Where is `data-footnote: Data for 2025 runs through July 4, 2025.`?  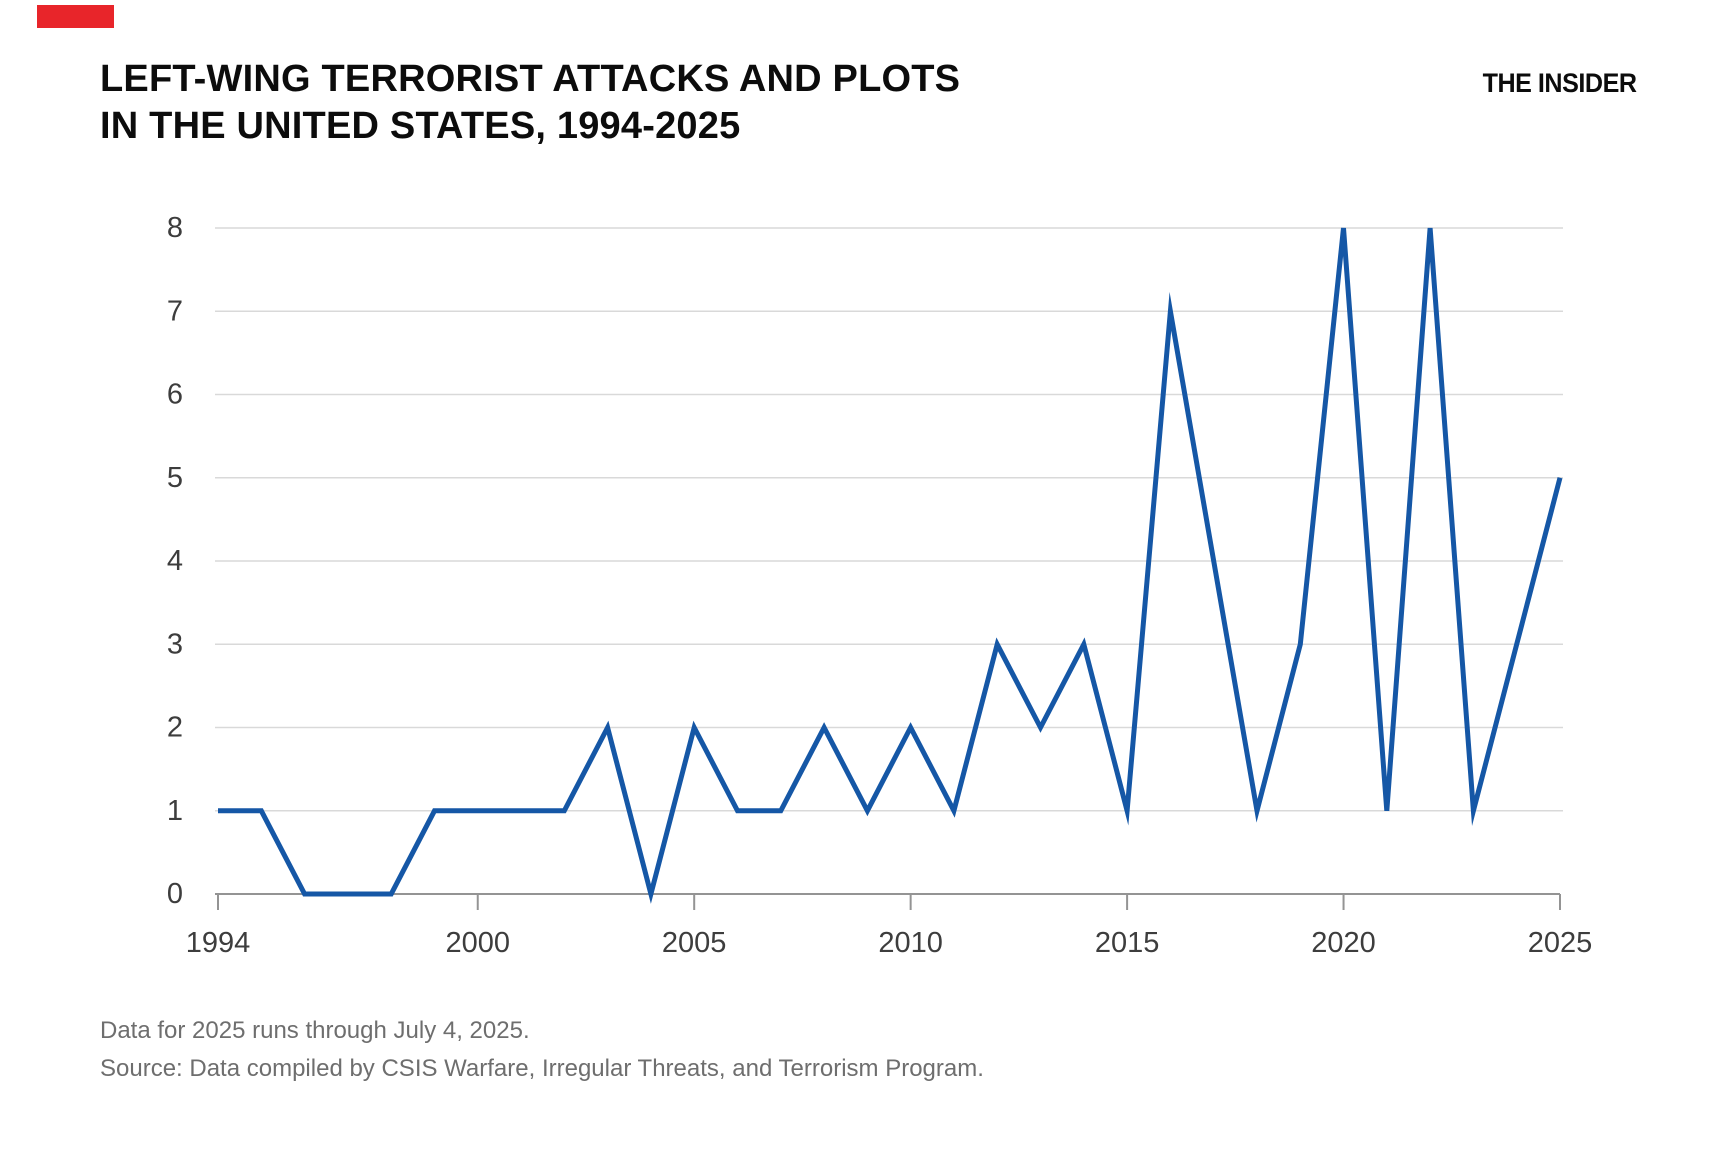
data-footnote: Data for 2025 runs through July 4, 2025. is located at coordinates (315, 1030).